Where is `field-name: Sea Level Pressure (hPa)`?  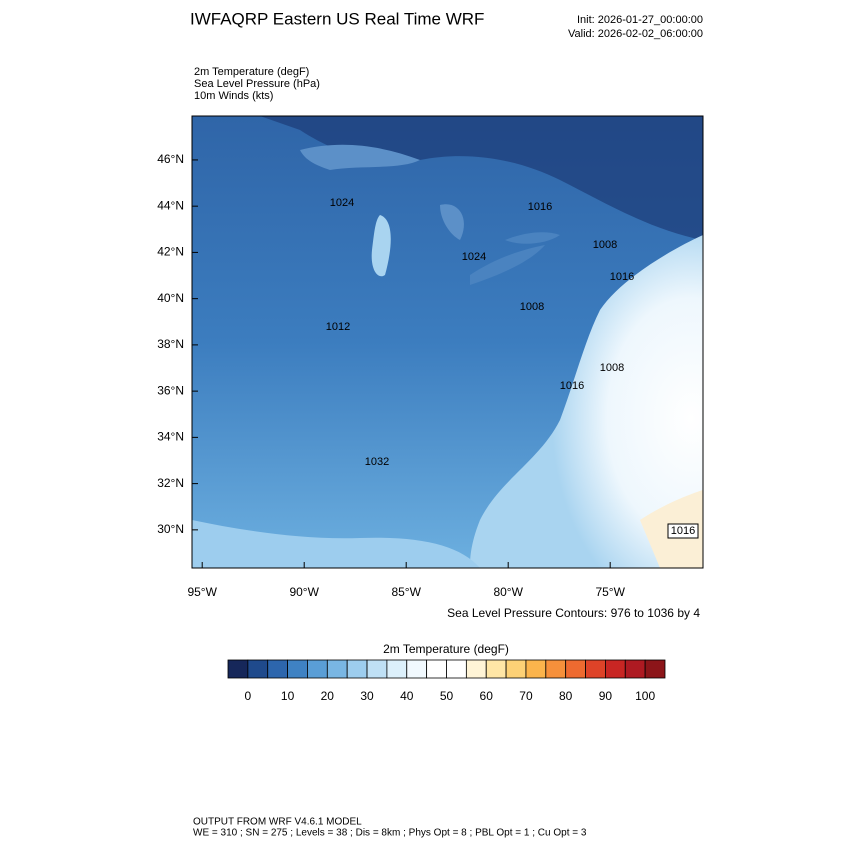
field-name: Sea Level Pressure (hPa) is located at coordinates (257, 84).